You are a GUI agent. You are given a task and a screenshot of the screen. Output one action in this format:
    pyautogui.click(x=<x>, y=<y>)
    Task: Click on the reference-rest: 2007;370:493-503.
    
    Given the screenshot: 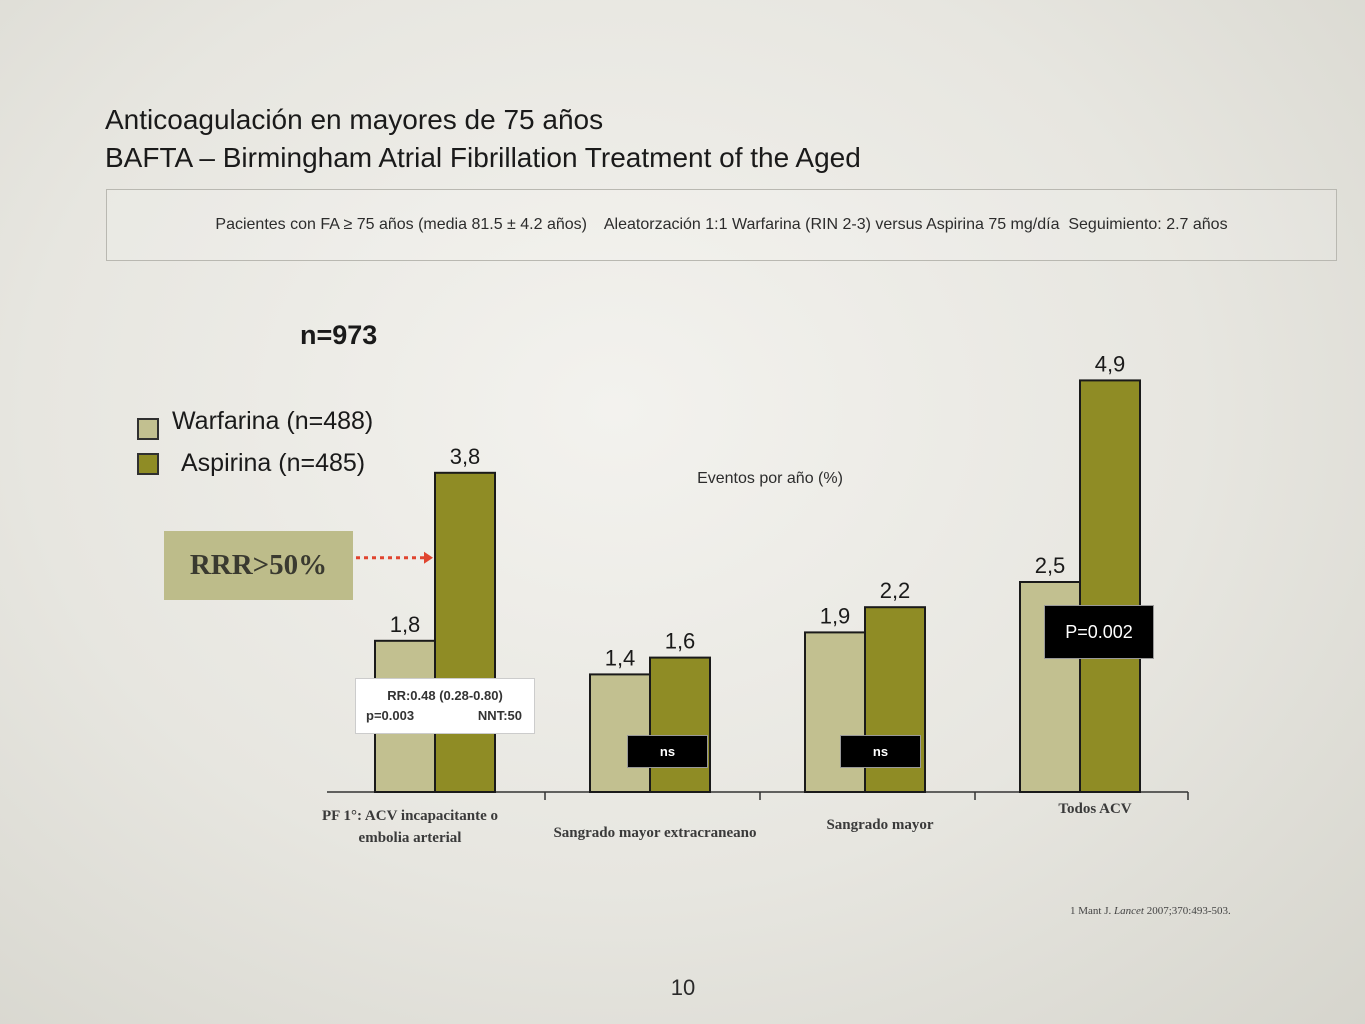 What is the action you would take?
    pyautogui.click(x=1187, y=911)
    